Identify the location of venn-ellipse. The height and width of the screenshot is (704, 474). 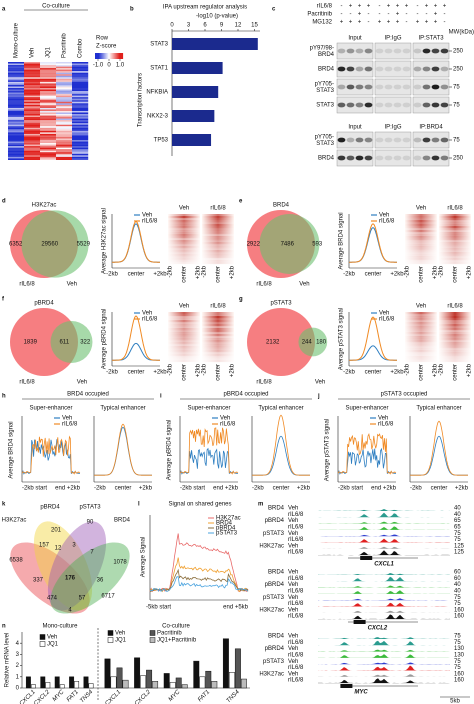
(90, 578).